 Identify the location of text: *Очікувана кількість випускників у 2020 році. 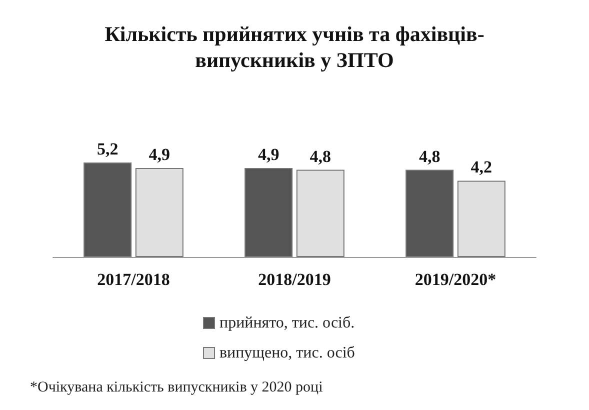
(176, 388).